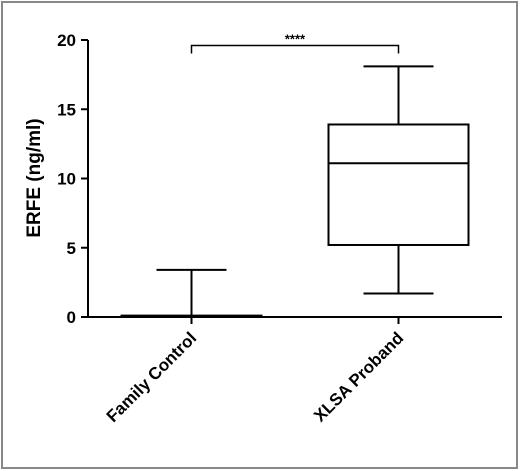 This screenshot has height=471, width=520. Describe the element at coordinates (66, 109) in the screenshot. I see `y-tick-label: 15` at that location.